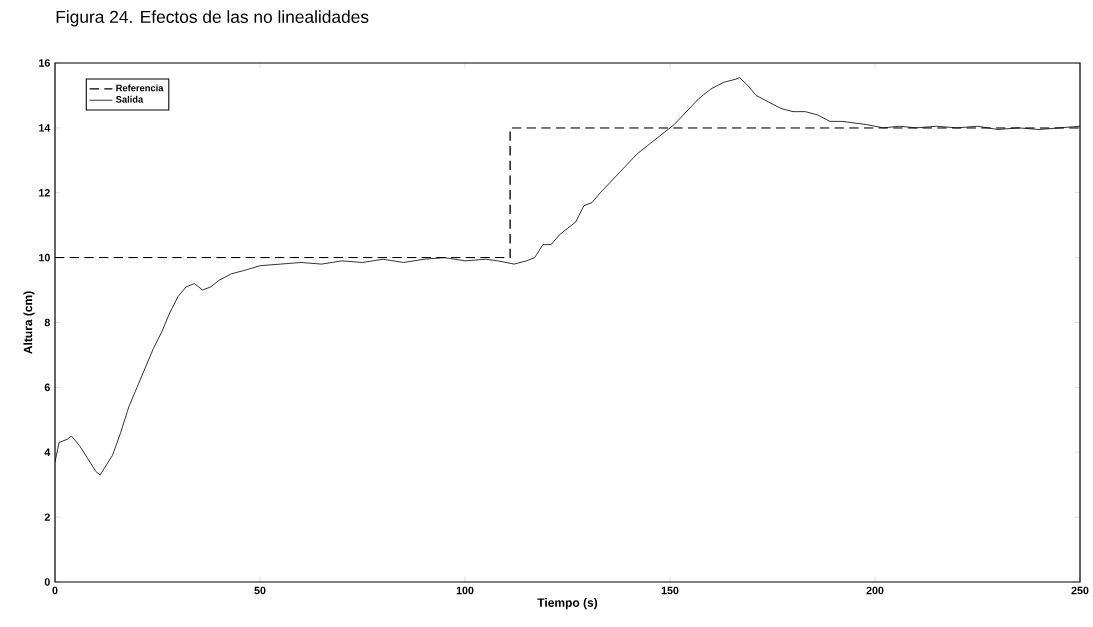 Image resolution: width=1093 pixels, height=627 pixels. What do you see at coordinates (47, 582) in the screenshot?
I see `y-tick-label: 0` at bounding box center [47, 582].